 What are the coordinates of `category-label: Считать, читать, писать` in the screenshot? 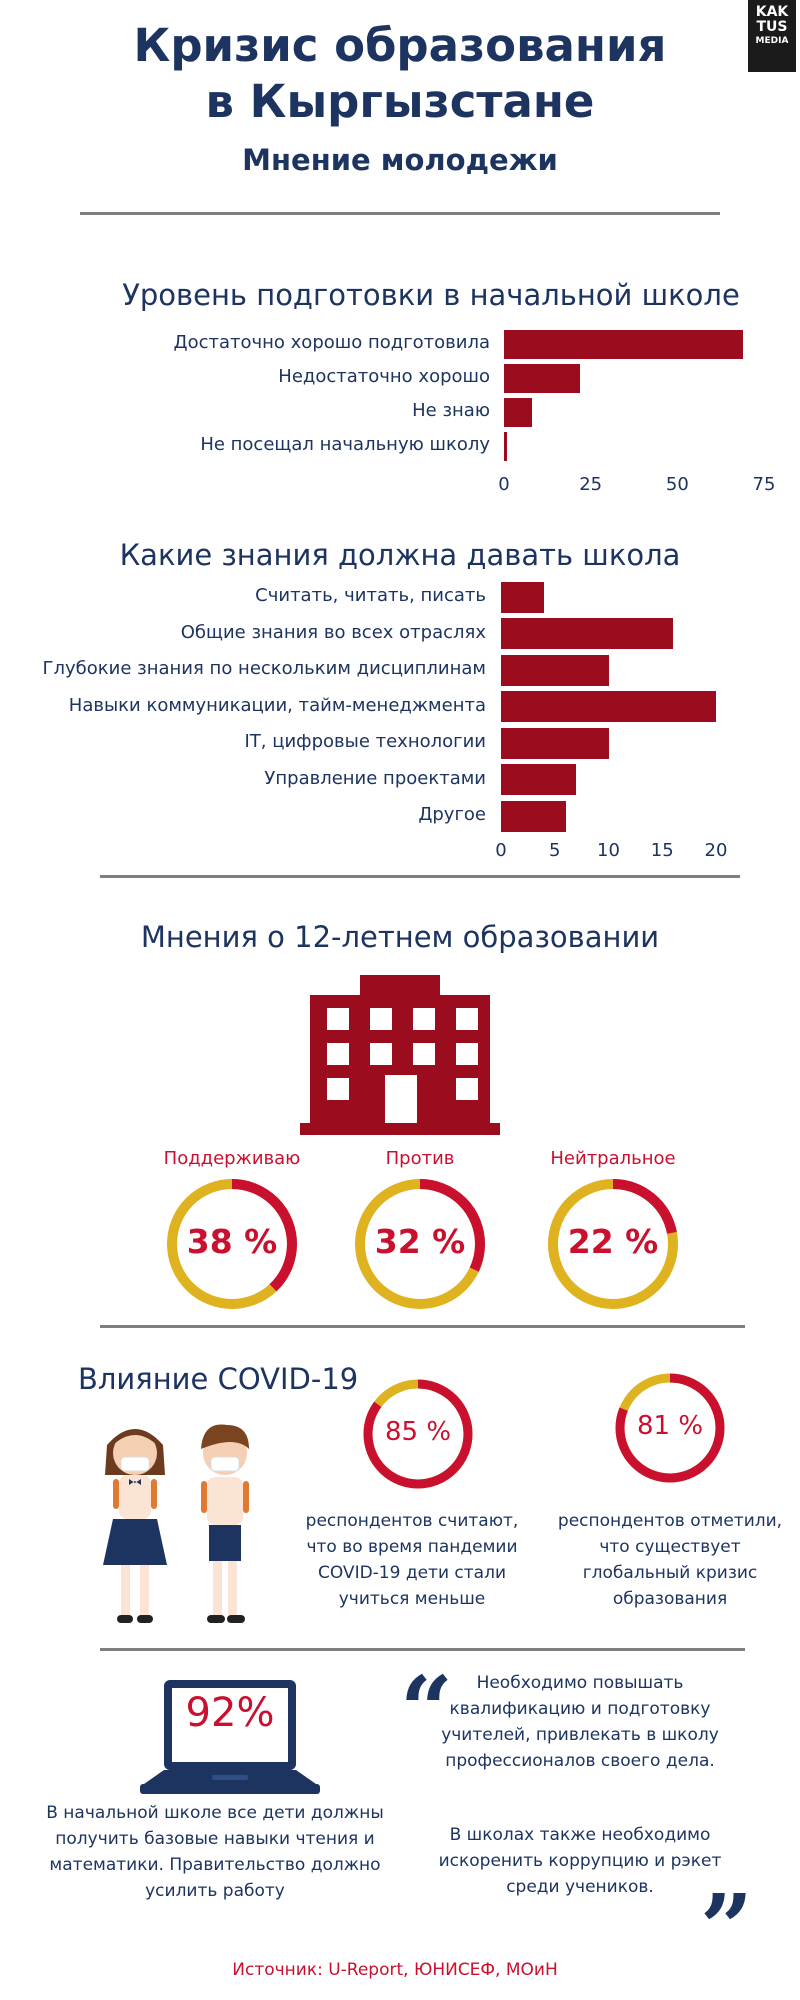 It's located at (370, 595).